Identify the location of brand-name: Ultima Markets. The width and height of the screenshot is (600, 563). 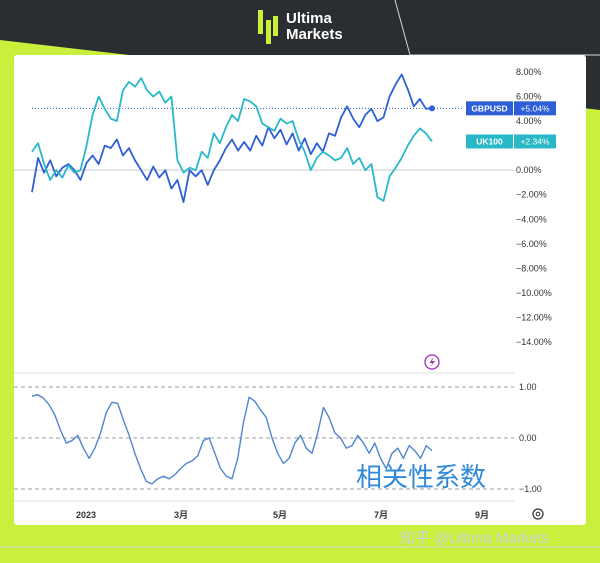
(314, 27).